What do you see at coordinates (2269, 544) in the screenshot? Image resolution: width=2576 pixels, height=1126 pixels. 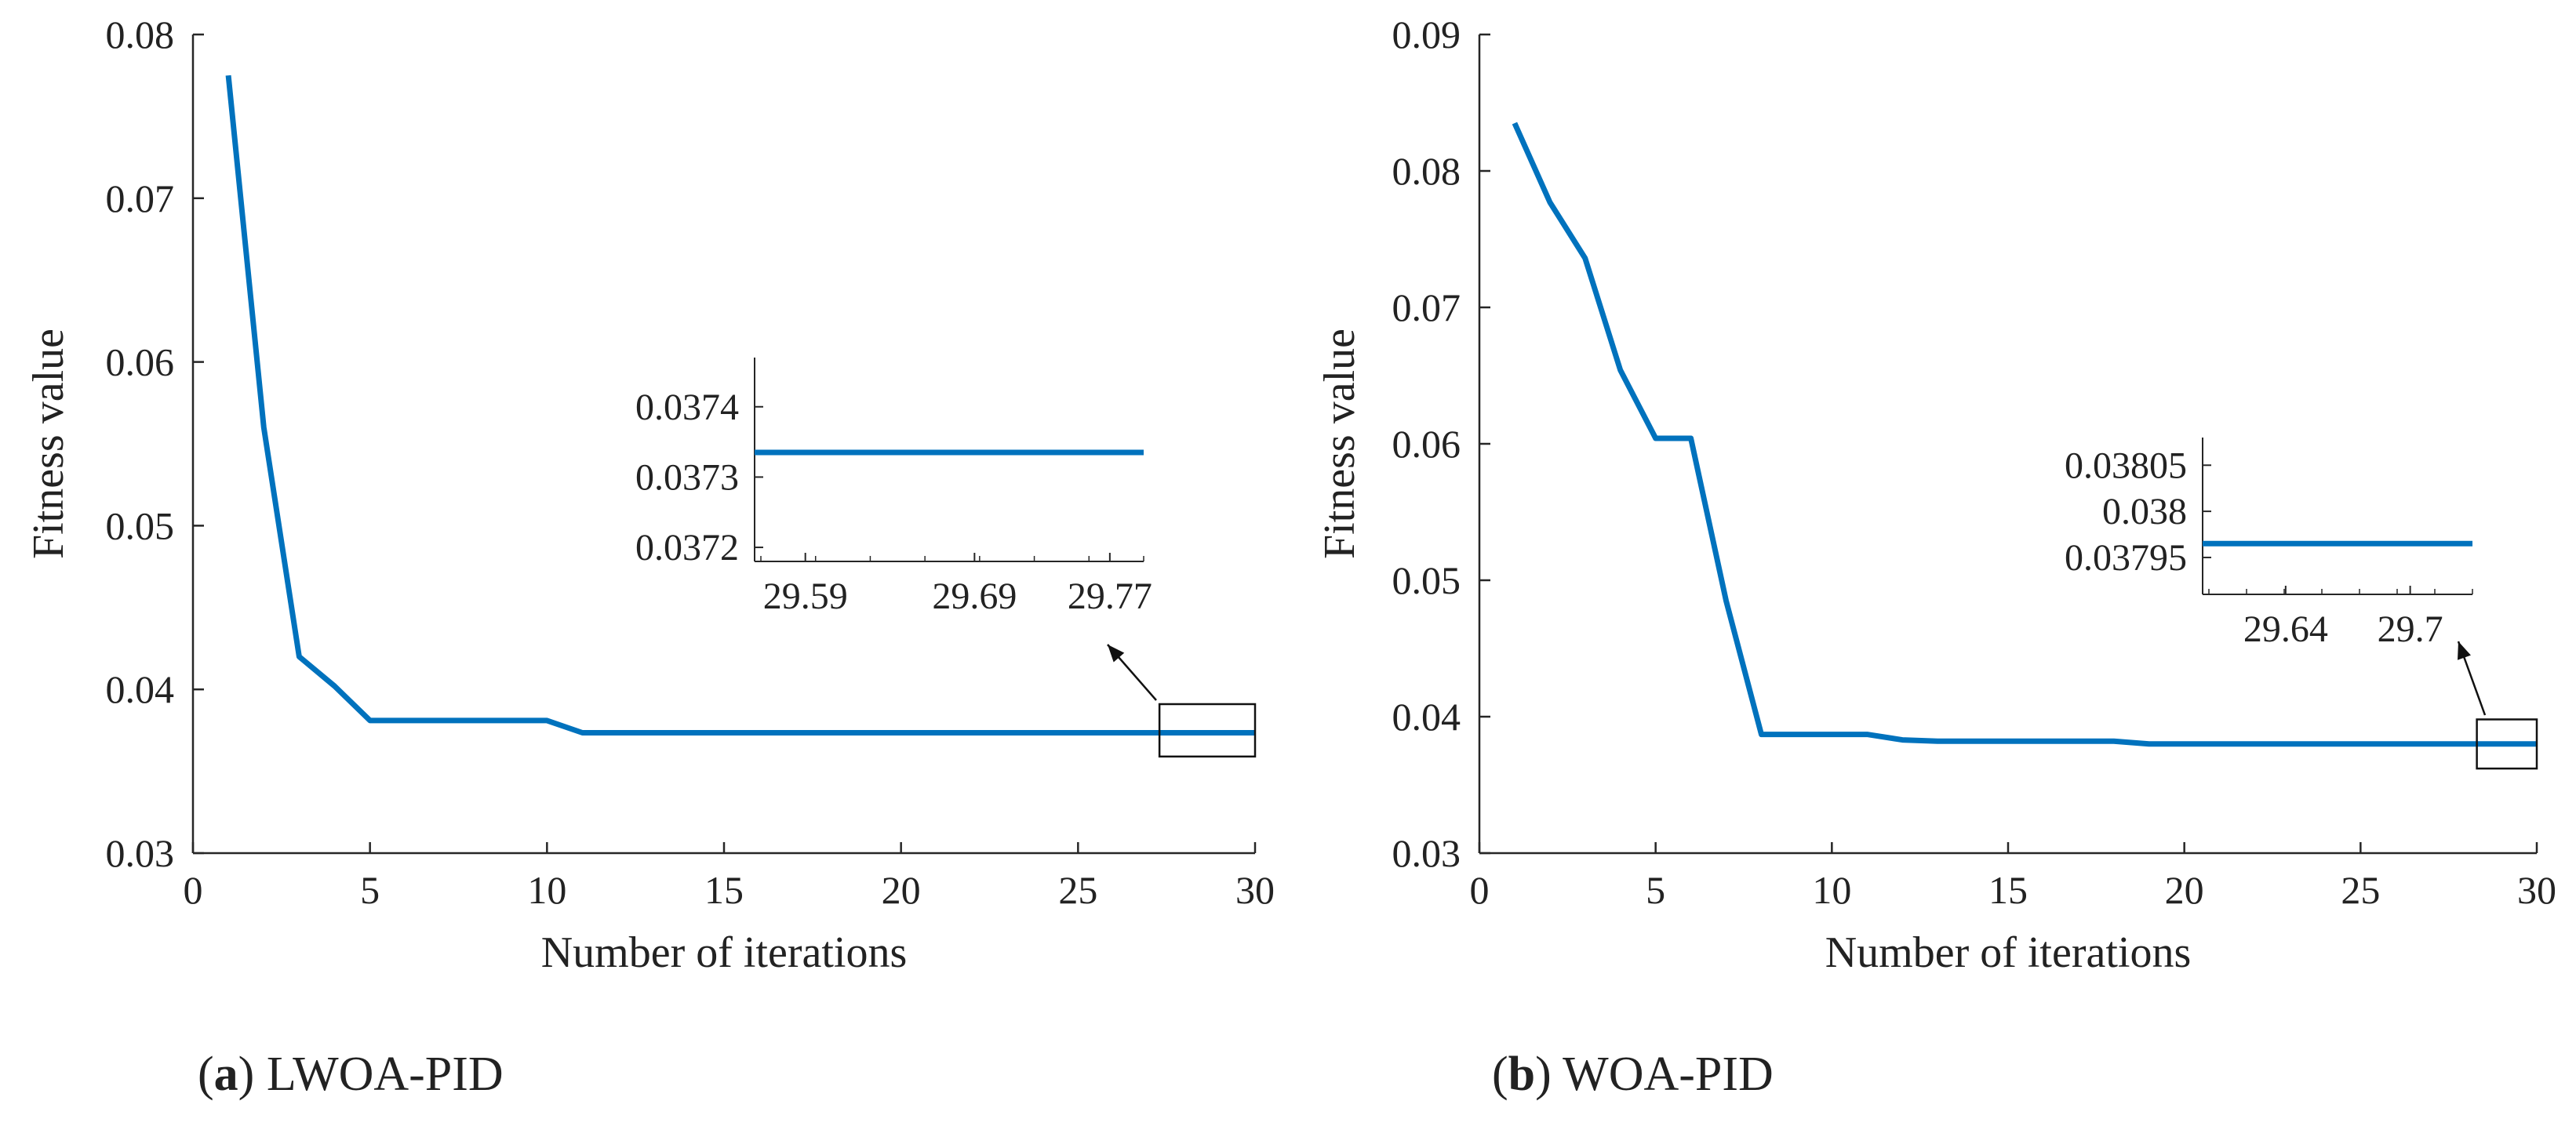 I see `inset-plot: 29.64 29.7 0.03795 0.038 0.03805` at bounding box center [2269, 544].